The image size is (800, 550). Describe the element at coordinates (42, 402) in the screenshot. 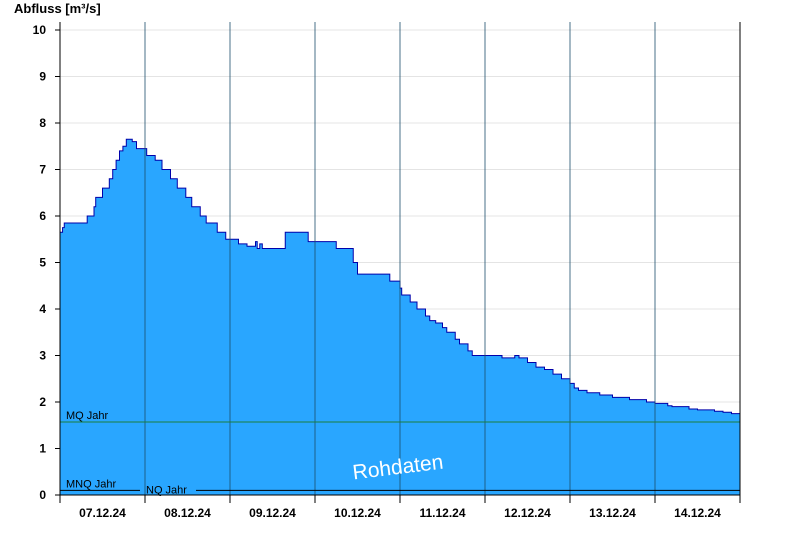

I see `y-tick-label: 2` at that location.